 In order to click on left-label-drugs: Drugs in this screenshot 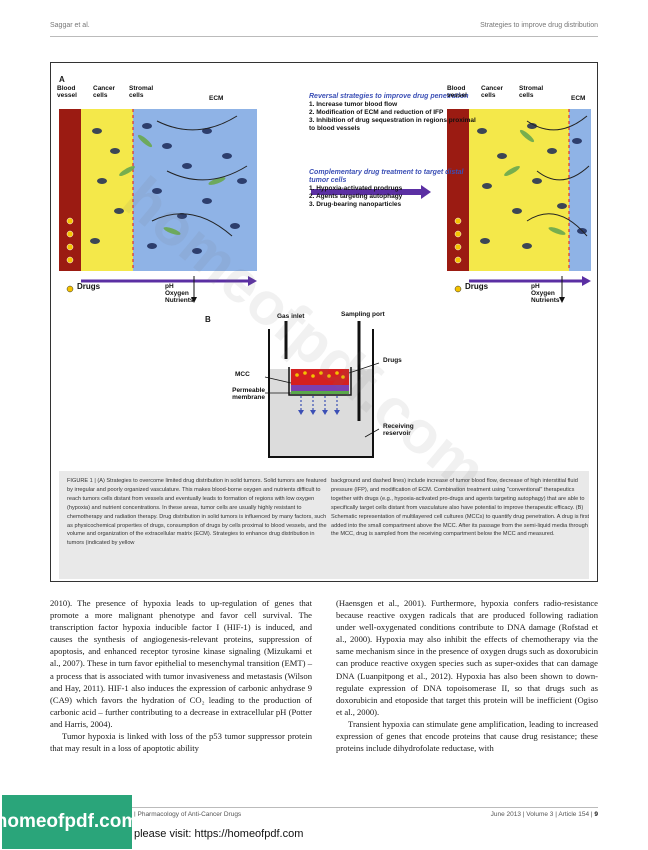, I will do `click(89, 286)`.